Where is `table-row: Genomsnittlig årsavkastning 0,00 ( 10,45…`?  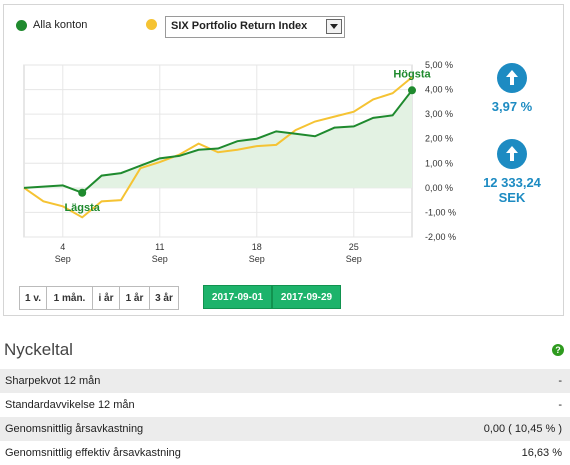
table-row: Genomsnittlig årsavkastning 0,00 ( 10,45… is located at coordinates (285, 429).